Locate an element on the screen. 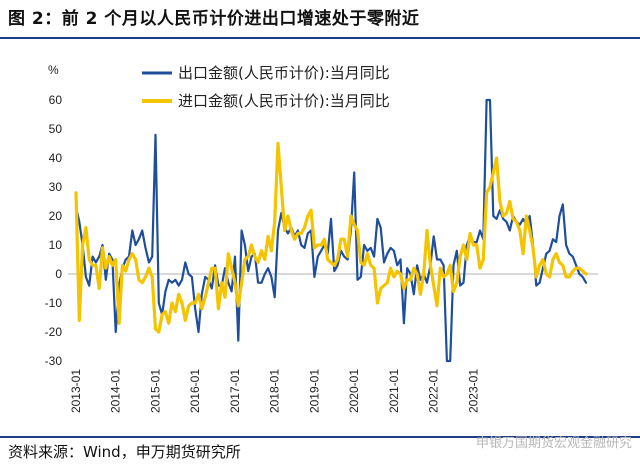 The width and height of the screenshot is (640, 465). top-rule is located at coordinates (320, 38).